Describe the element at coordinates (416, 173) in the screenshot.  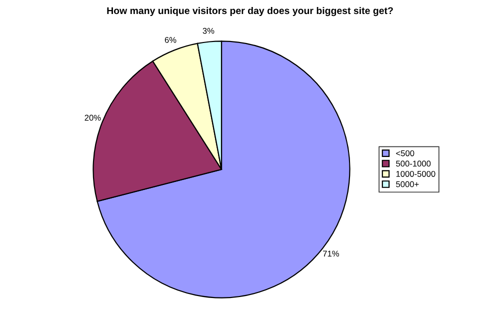
I see `legend-label: 1000-5000` at that location.